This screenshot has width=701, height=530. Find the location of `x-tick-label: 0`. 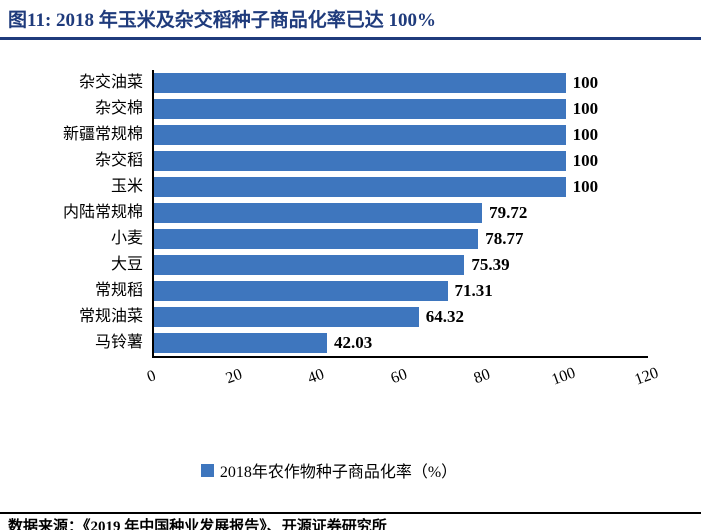

x-tick-label: 0 is located at coordinates (151, 376).